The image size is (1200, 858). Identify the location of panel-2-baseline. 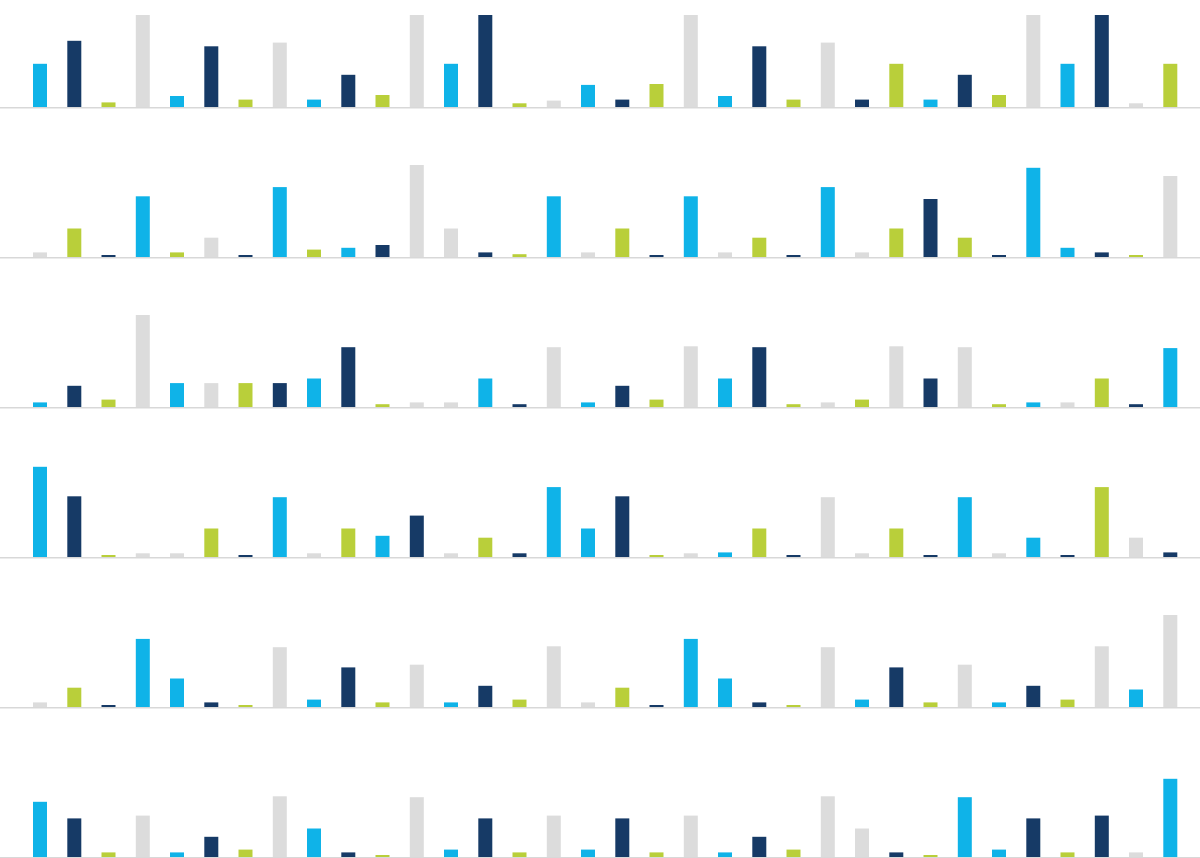
(600, 258).